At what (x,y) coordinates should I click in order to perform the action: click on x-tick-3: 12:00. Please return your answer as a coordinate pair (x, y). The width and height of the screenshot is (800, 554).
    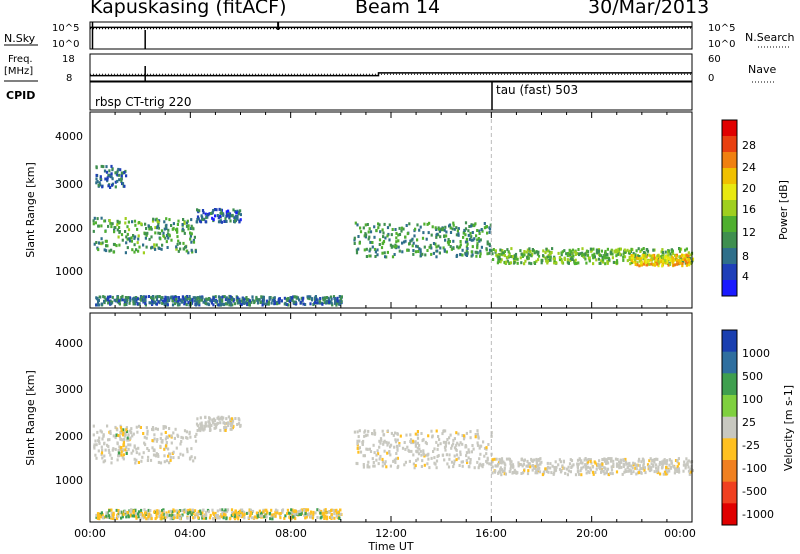
    Looking at the image, I should click on (391, 533).